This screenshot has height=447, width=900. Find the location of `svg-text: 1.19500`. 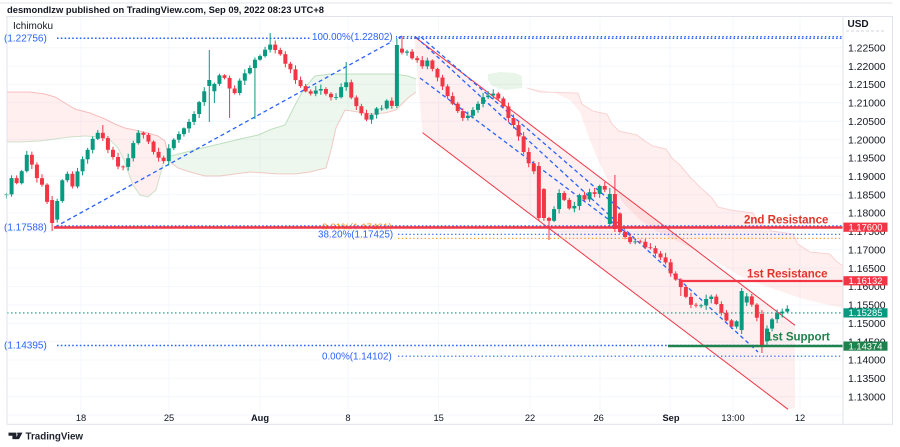

svg-text: 1.19500 is located at coordinates (867, 159).